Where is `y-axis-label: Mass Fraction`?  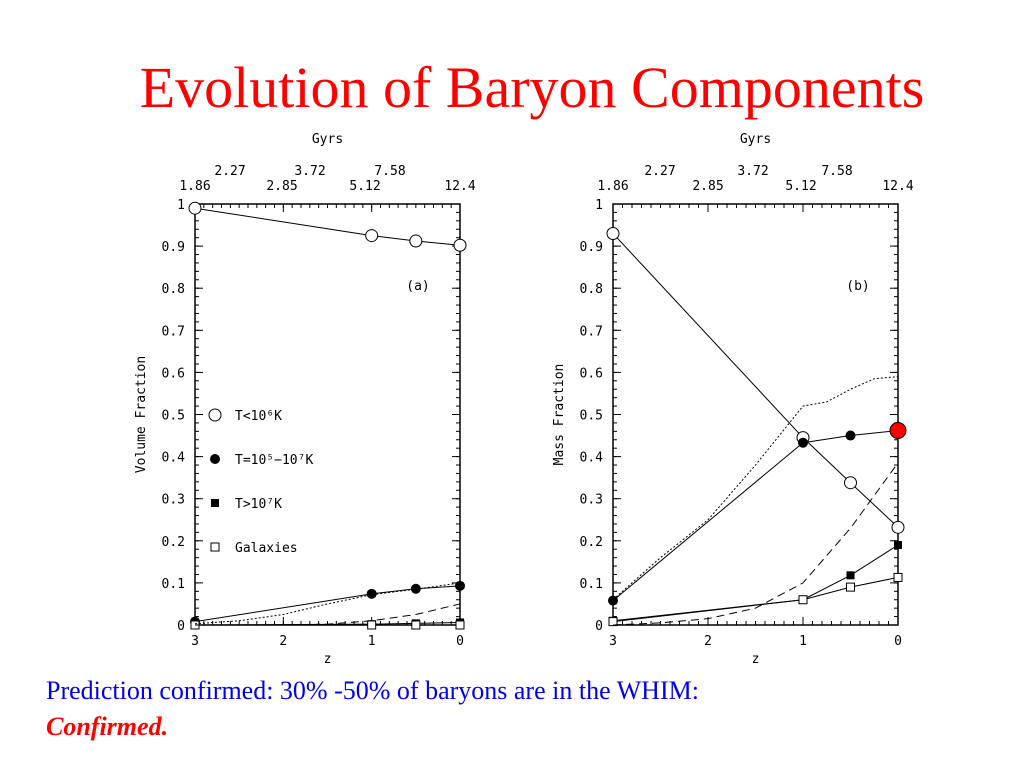 y-axis-label: Mass Fraction is located at coordinates (559, 415).